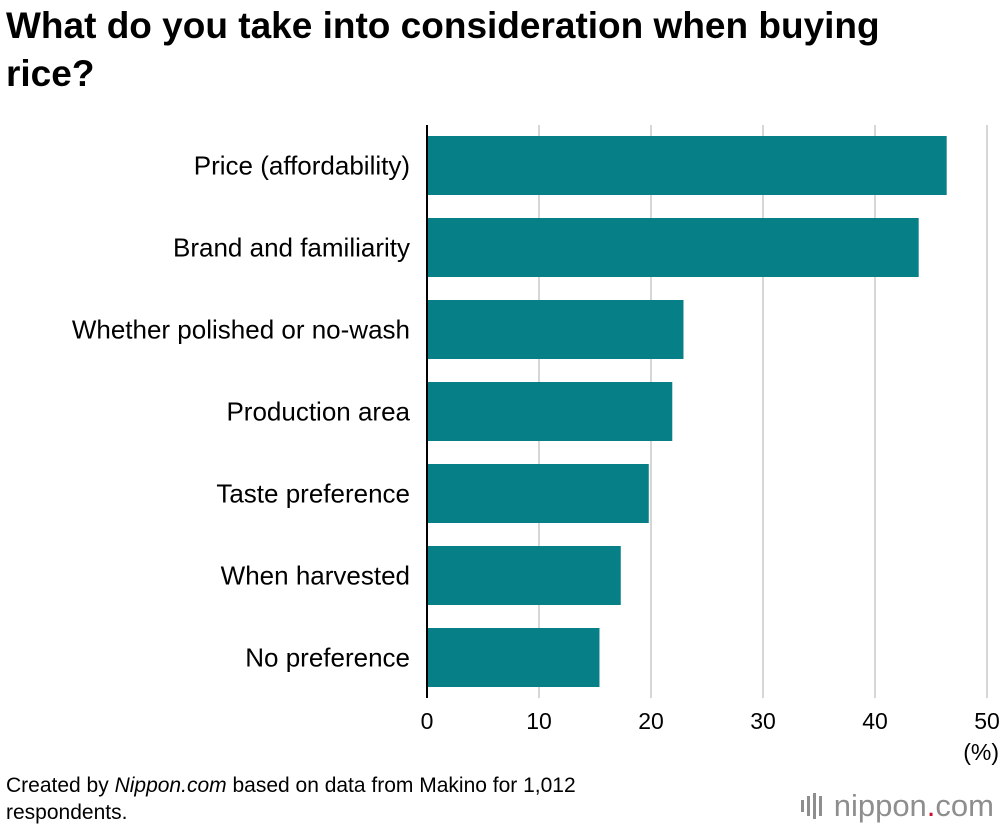 The width and height of the screenshot is (1000, 828). I want to click on category-label: No preference, so click(327, 658).